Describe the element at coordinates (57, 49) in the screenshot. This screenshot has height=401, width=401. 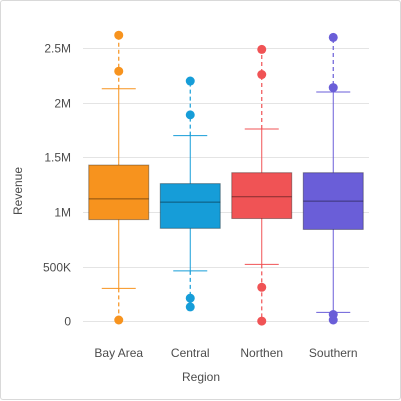
I see `y-tick-label: 2.5M` at that location.